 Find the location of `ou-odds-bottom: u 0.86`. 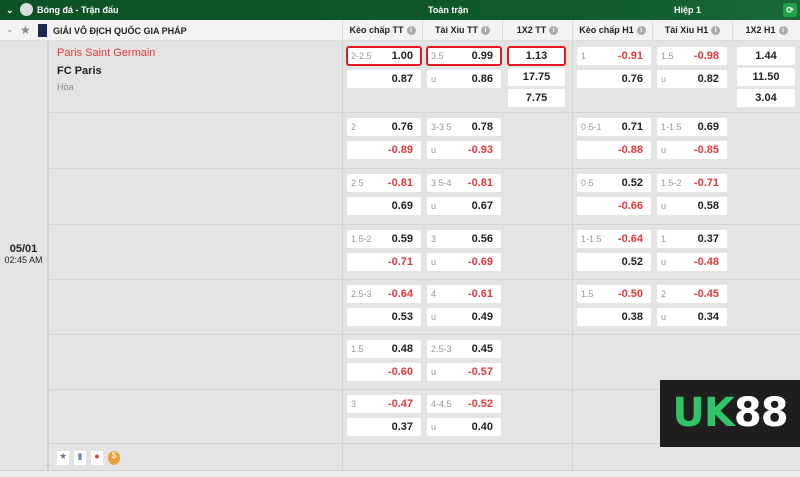

ou-odds-bottom: u 0.86 is located at coordinates (464, 79).